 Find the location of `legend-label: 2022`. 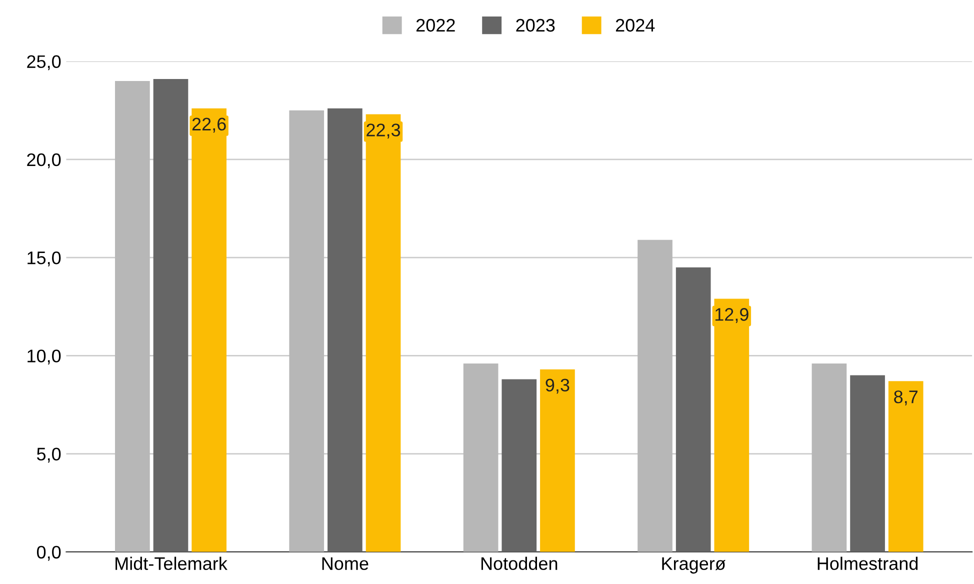

legend-label: 2022 is located at coordinates (435, 25).